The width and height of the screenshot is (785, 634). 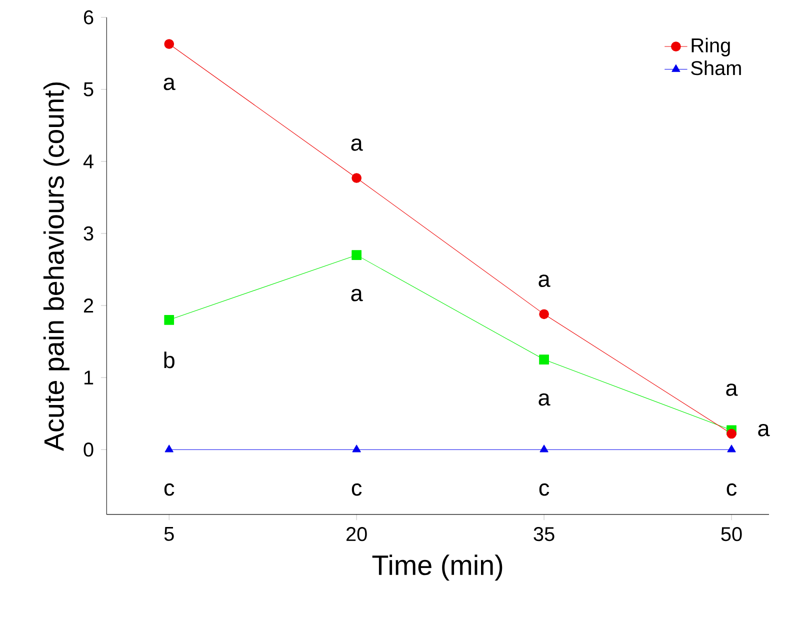 I want to click on y-tick-label: 3, so click(x=89, y=233).